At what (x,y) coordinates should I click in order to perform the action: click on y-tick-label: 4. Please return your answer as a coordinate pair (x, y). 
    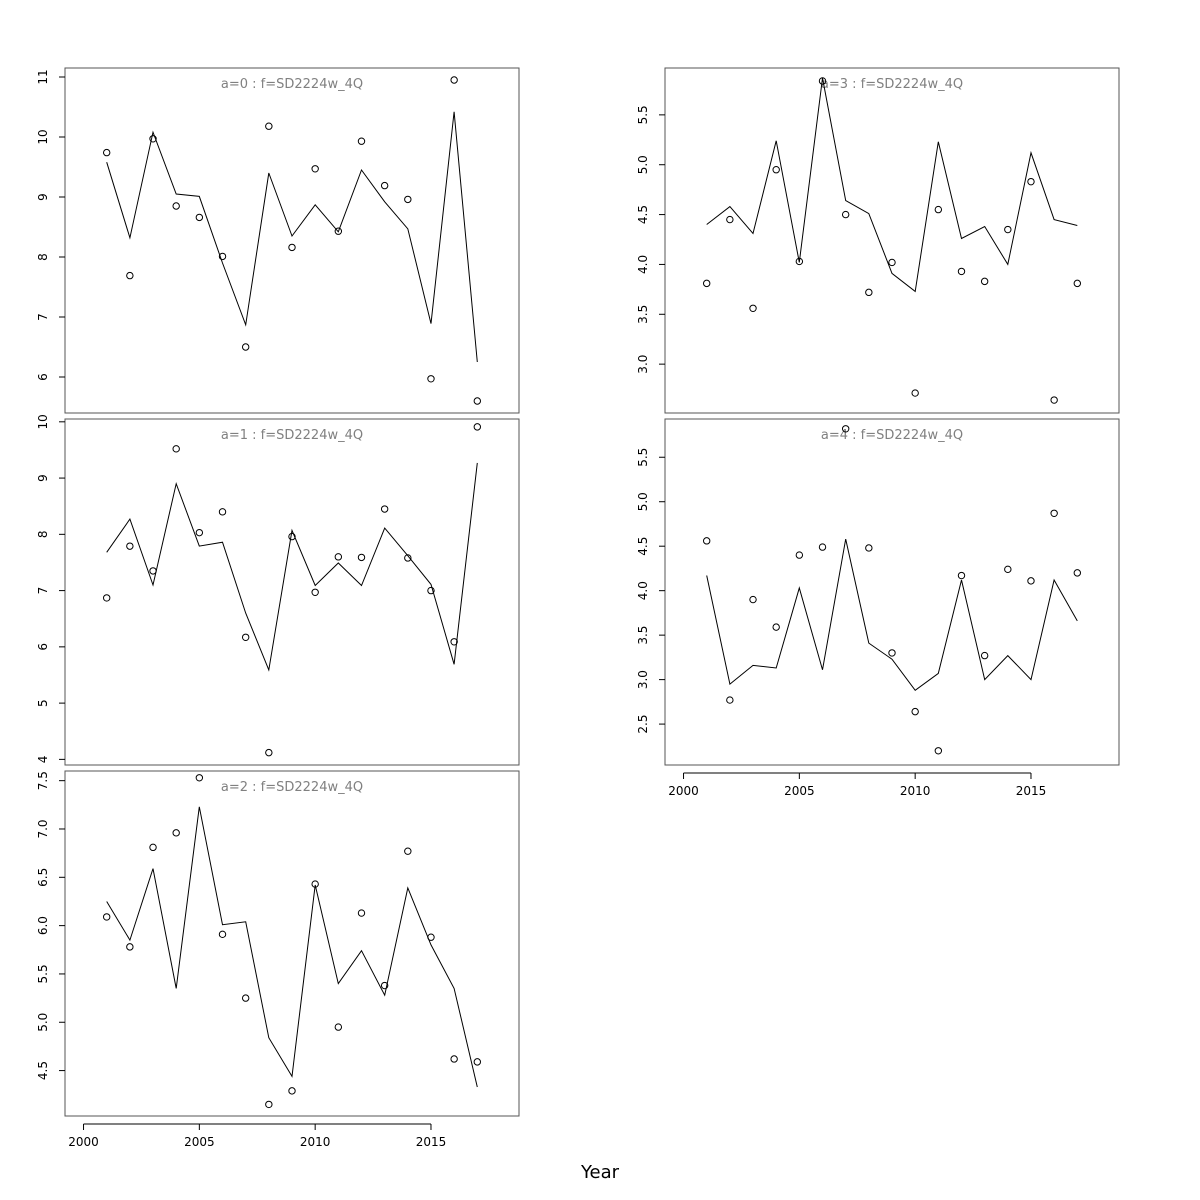
    Looking at the image, I should click on (43, 760).